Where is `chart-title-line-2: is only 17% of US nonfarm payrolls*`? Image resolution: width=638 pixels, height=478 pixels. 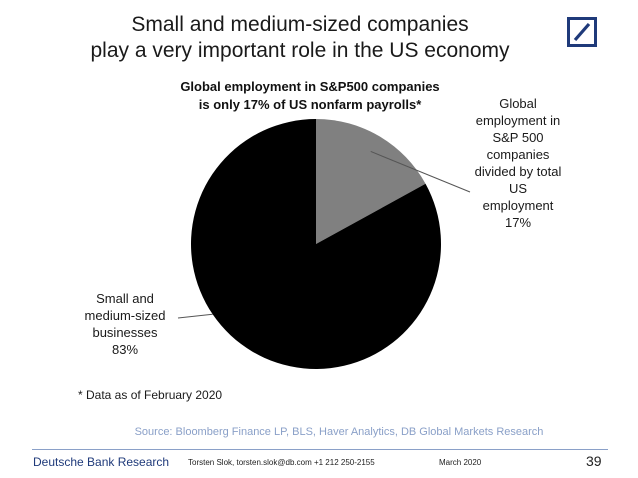 chart-title-line-2: is only 17% of US nonfarm payrolls* is located at coordinates (310, 104).